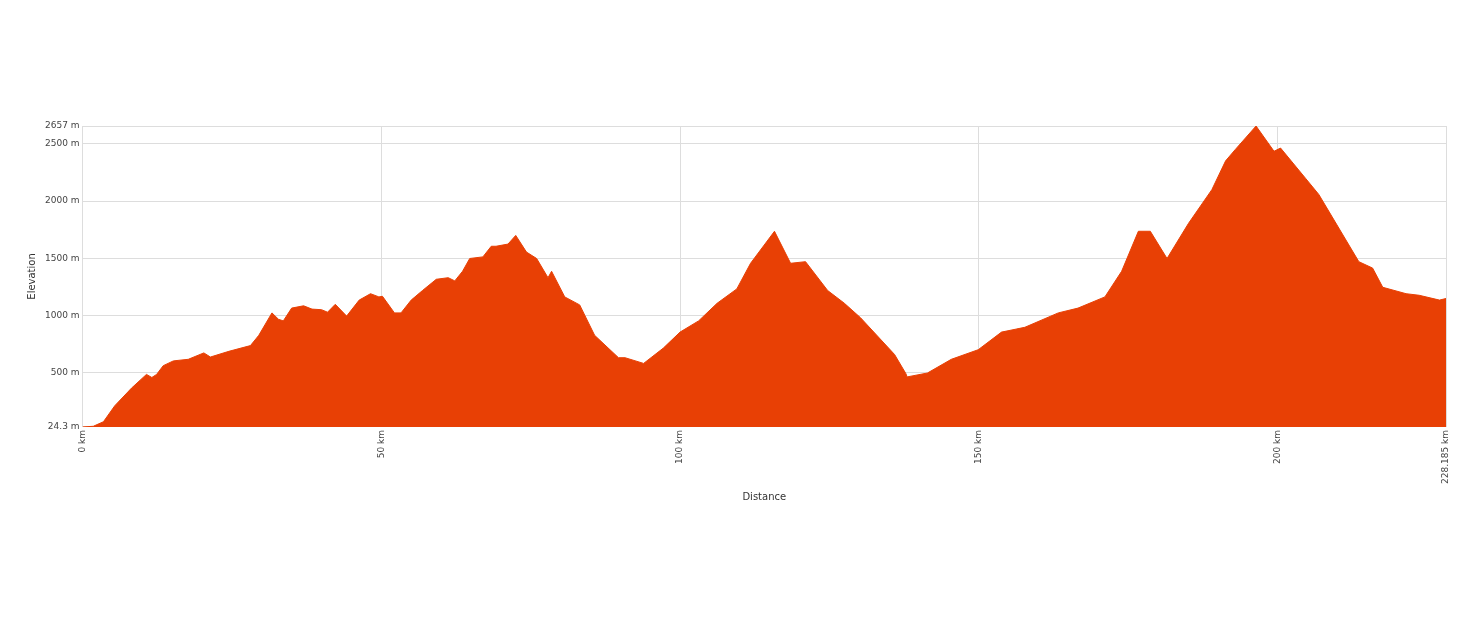 This screenshot has height=635, width=1482. I want to click on y-tick-label: 2657 m, so click(62, 125).